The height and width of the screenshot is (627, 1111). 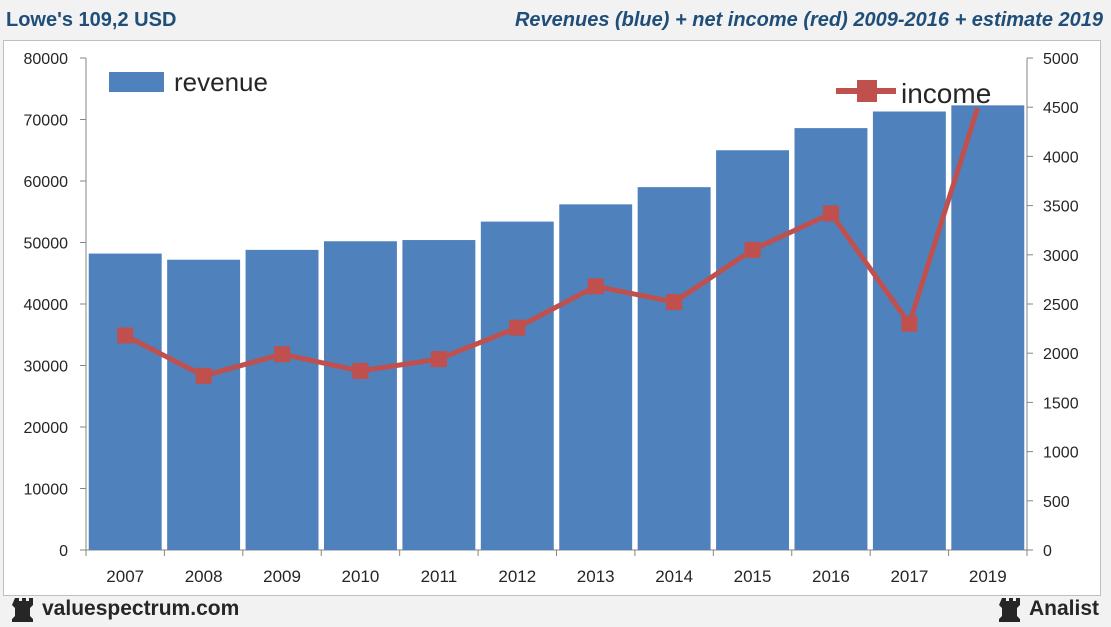 I want to click on y-left-tick-label: 20000, so click(x=46, y=428).